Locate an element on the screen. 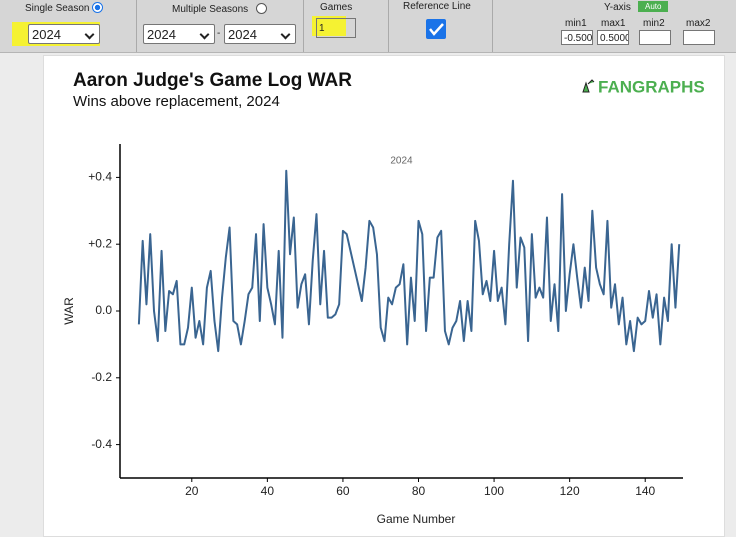 This screenshot has width=736, height=537. chart-subtitle: Wins above replacement, 2024 is located at coordinates (176, 101).